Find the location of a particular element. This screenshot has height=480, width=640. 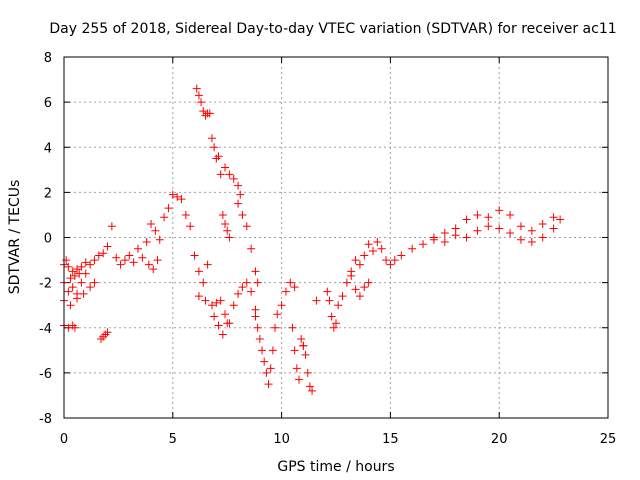

x-axis-label: GPS time / hours is located at coordinates (335, 467).